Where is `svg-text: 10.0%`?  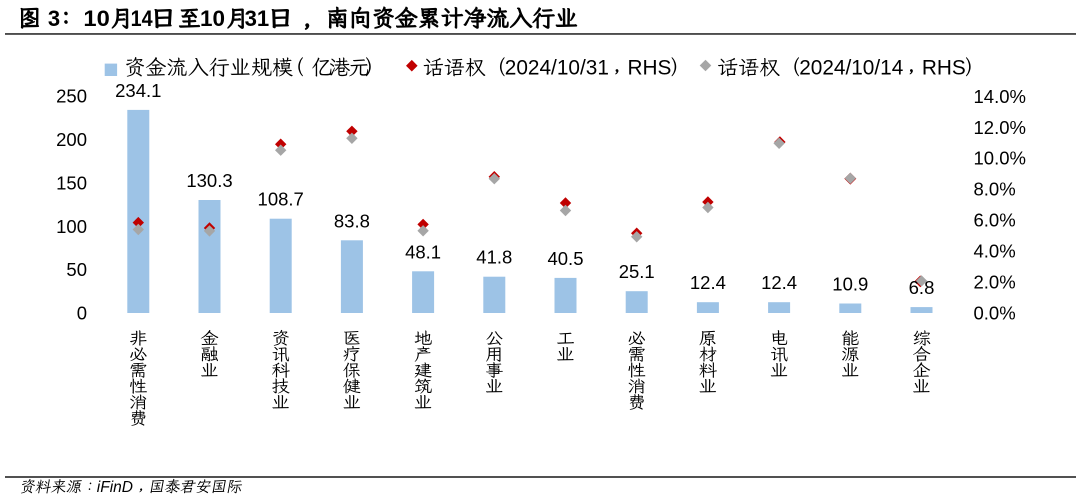 svg-text: 10.0% is located at coordinates (1000, 158).